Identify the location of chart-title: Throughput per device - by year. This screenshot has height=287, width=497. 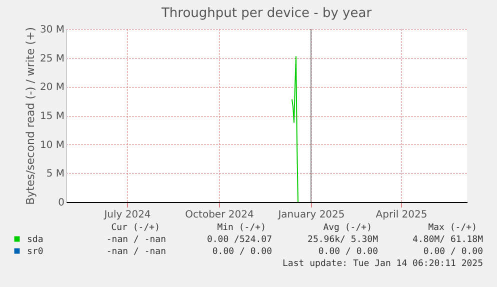
(266, 13).